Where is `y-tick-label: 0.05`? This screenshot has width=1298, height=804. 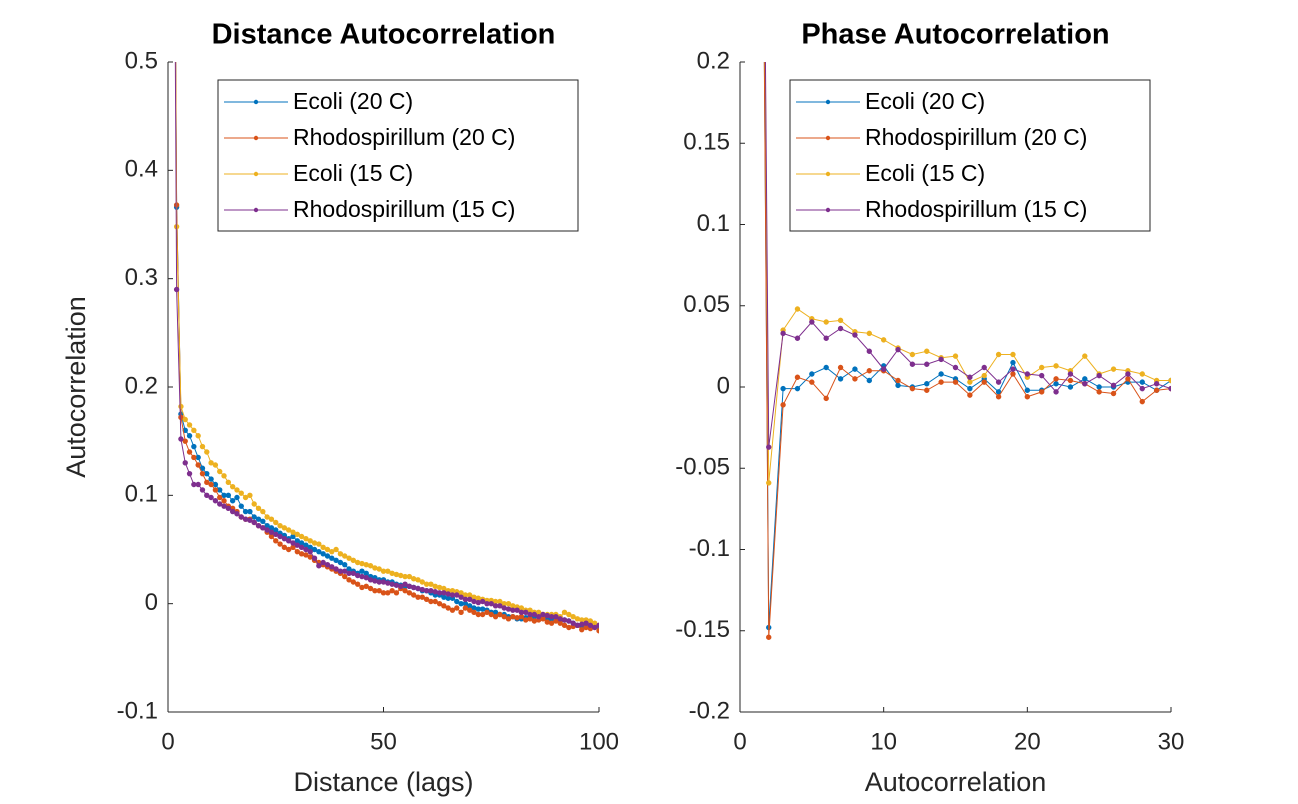 y-tick-label: 0.05 is located at coordinates (706, 304).